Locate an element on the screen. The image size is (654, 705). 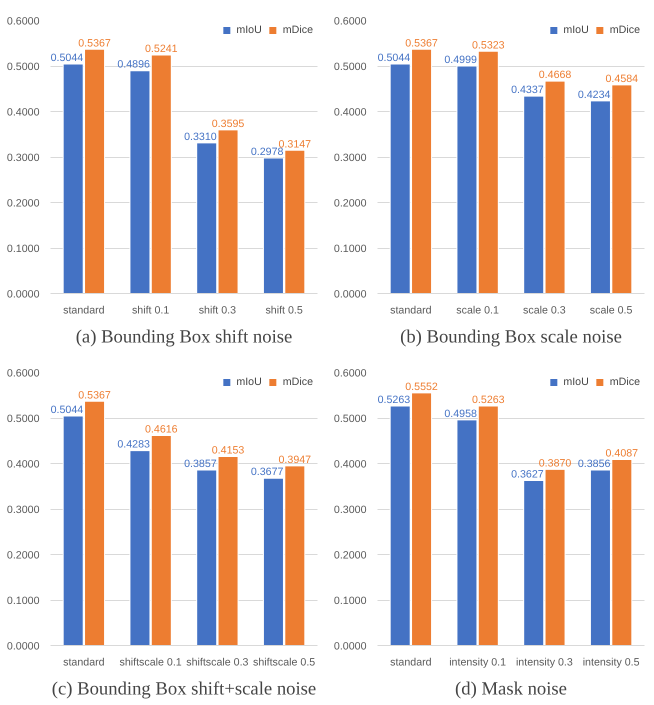
data-label: 0.4153 is located at coordinates (228, 450).